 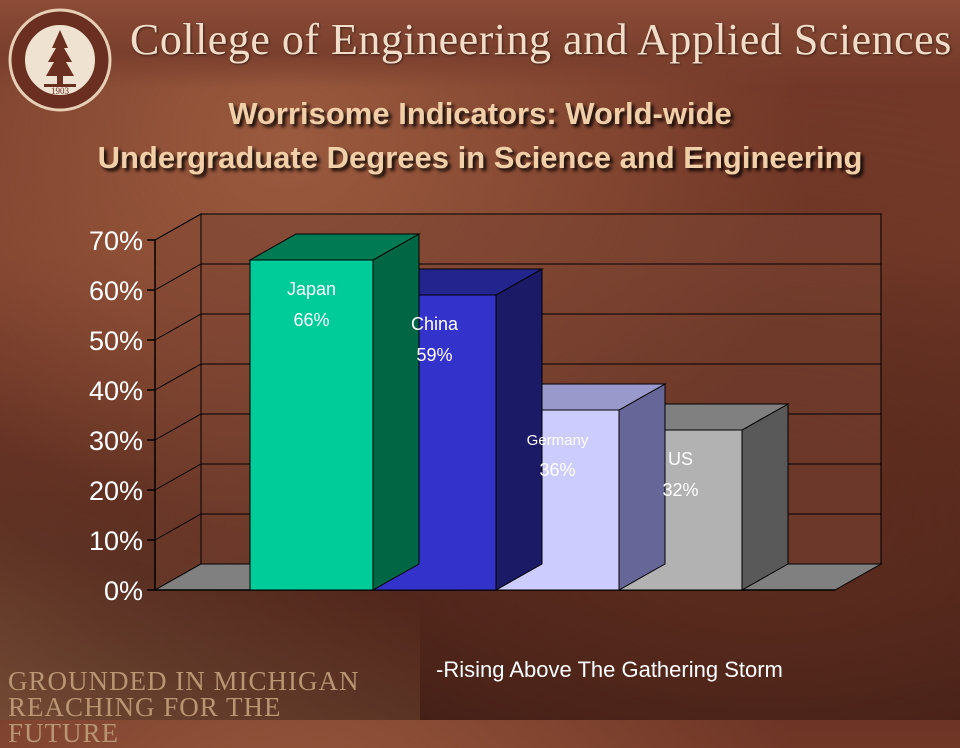 I want to click on y-tick-label: 40%, so click(x=116, y=391).